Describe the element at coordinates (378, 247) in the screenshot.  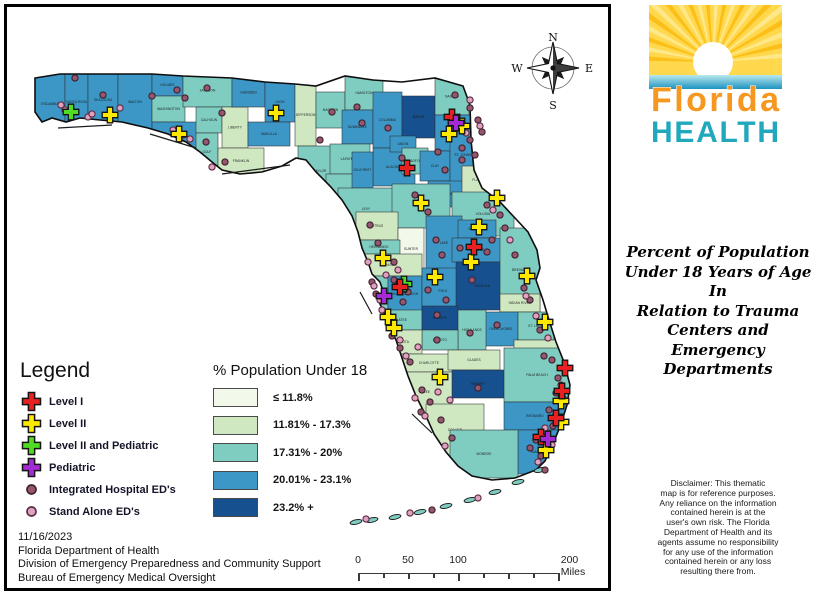
I see `county-label: HERNANDO` at that location.